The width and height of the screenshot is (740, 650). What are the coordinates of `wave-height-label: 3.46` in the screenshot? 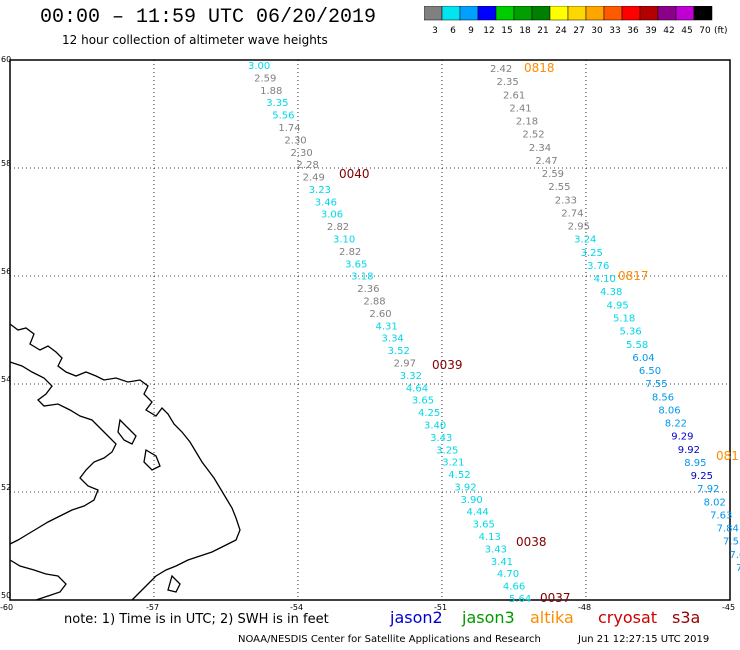 It's located at (326, 202).